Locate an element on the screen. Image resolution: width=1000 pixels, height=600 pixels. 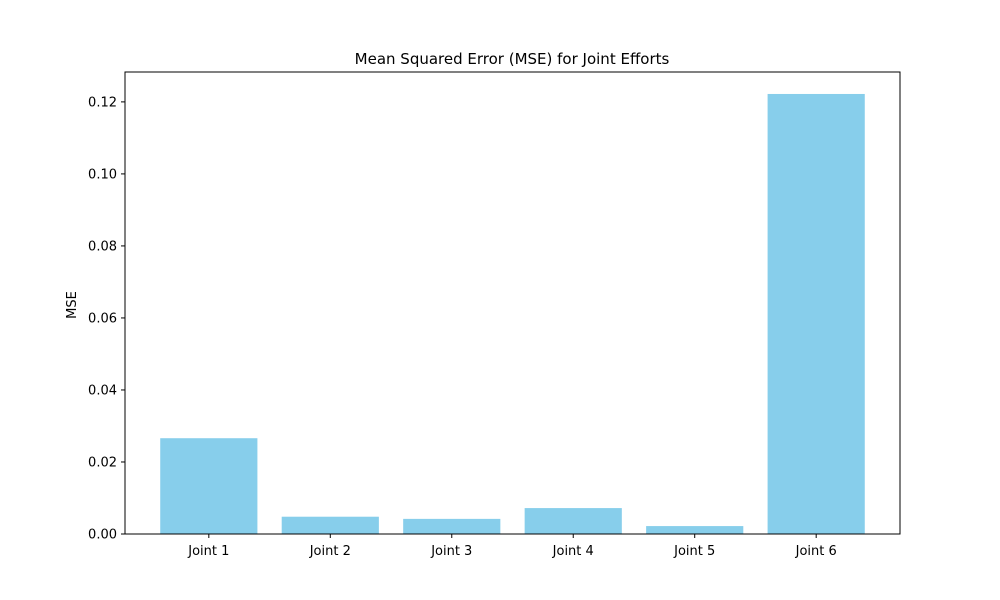
y-tick-label: 0.10 is located at coordinates (102, 174).